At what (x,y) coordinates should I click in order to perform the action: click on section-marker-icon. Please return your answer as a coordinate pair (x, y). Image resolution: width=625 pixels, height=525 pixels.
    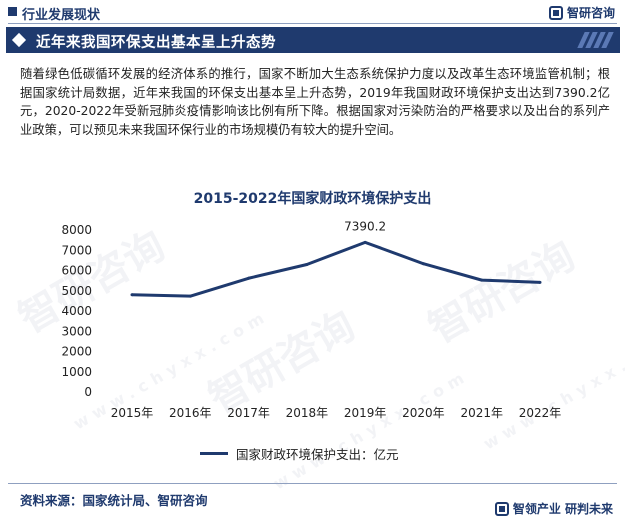
    Looking at the image, I should click on (12, 11).